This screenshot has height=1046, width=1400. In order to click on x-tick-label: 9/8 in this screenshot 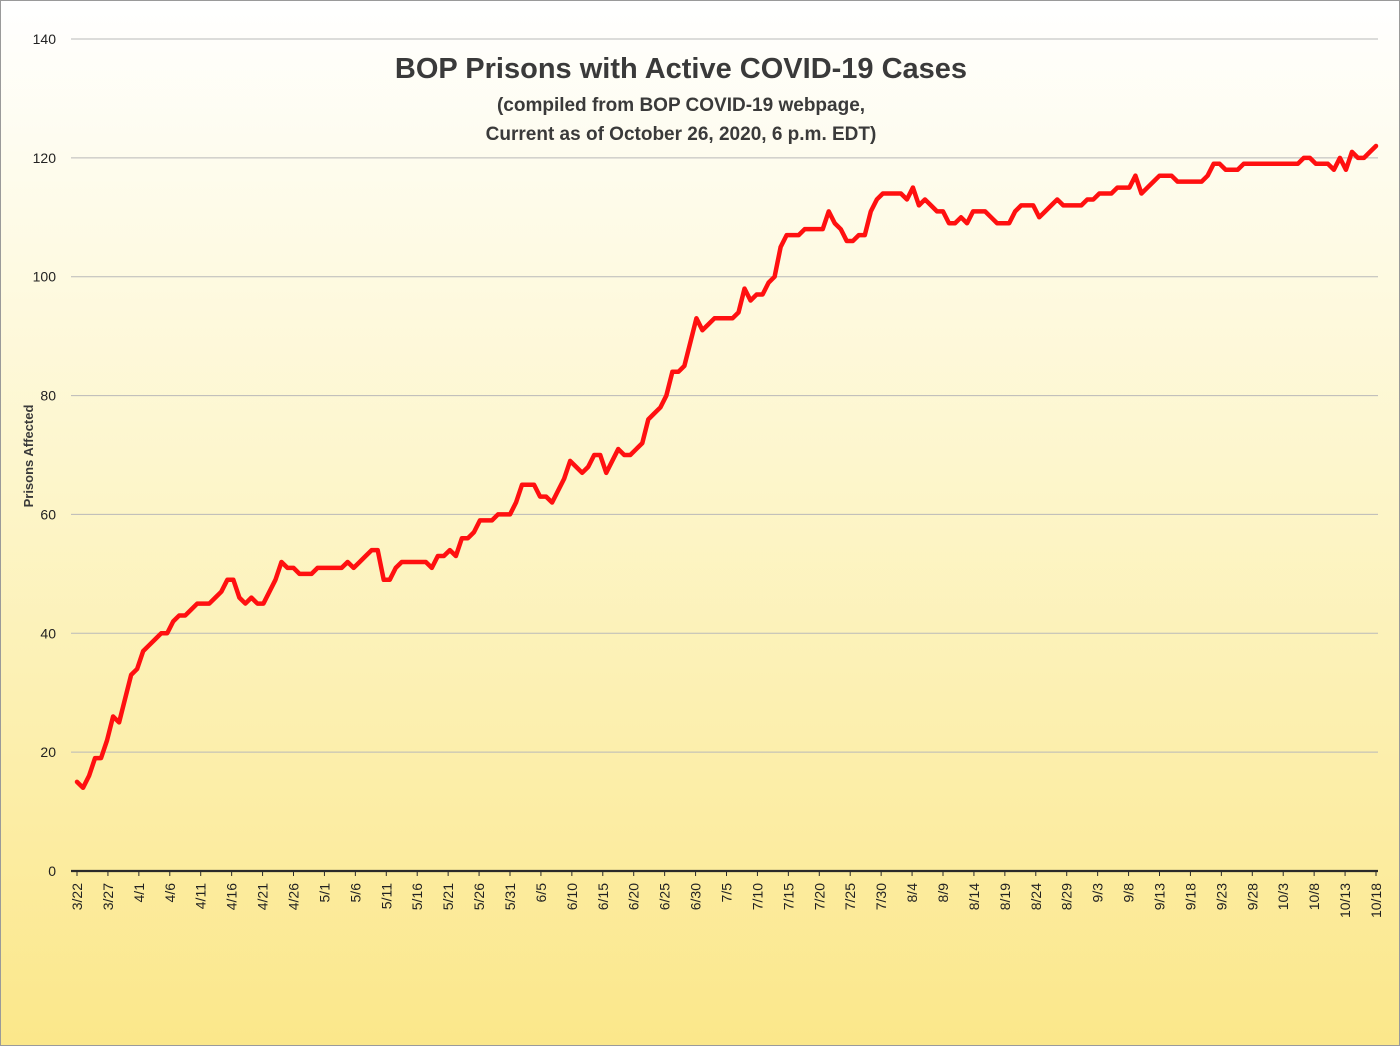, I will do `click(1129, 893)`.